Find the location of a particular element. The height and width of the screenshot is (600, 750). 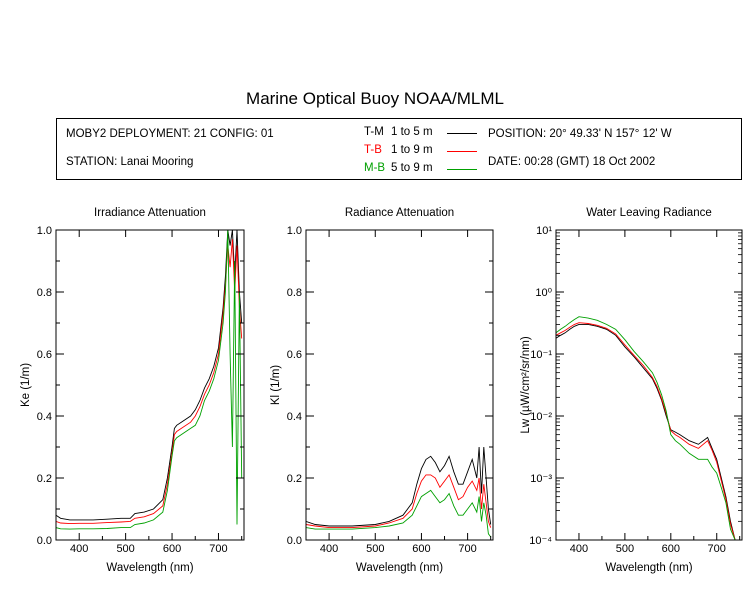

y-axis-label: Kl (1/m) is located at coordinates (276, 385).